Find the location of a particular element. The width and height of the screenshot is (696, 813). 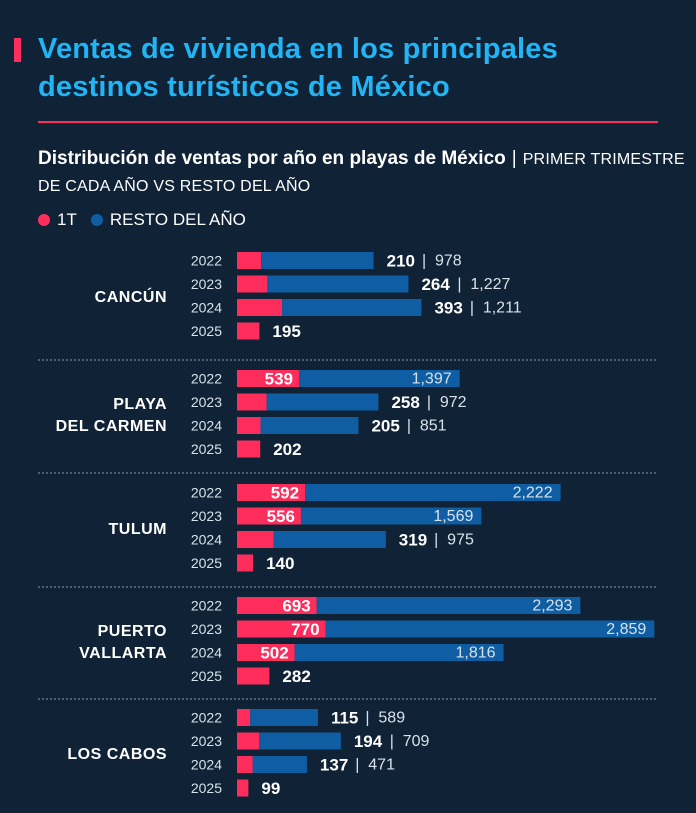

value-label-q1: 770 is located at coordinates (305, 629).